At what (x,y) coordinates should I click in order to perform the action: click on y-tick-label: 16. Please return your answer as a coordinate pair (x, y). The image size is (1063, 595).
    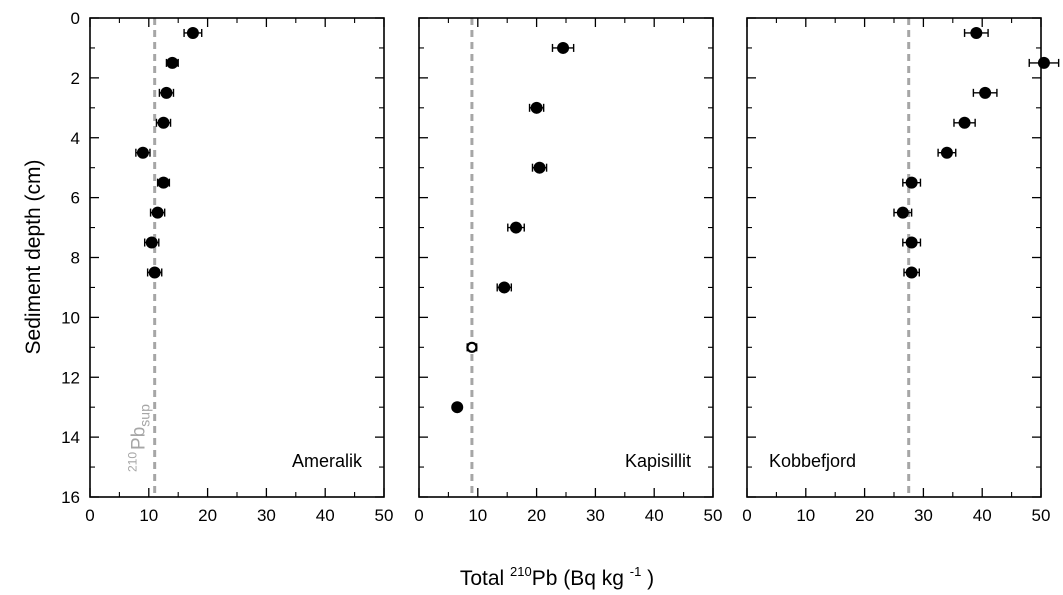
    Looking at the image, I should click on (70, 497).